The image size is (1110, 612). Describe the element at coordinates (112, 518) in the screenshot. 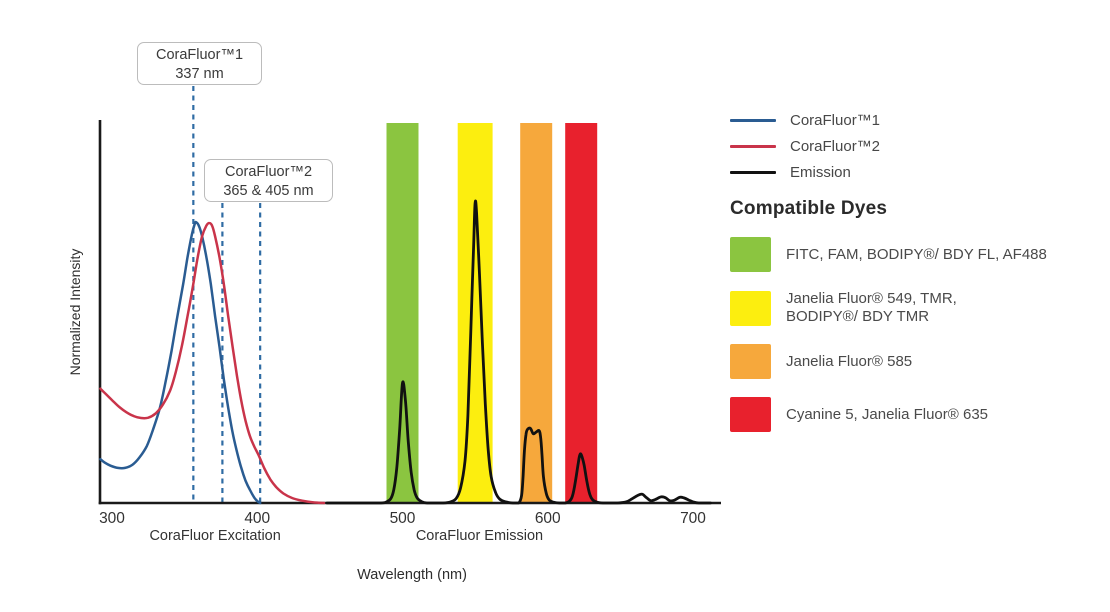

I see `x-tick-label: 300` at that location.